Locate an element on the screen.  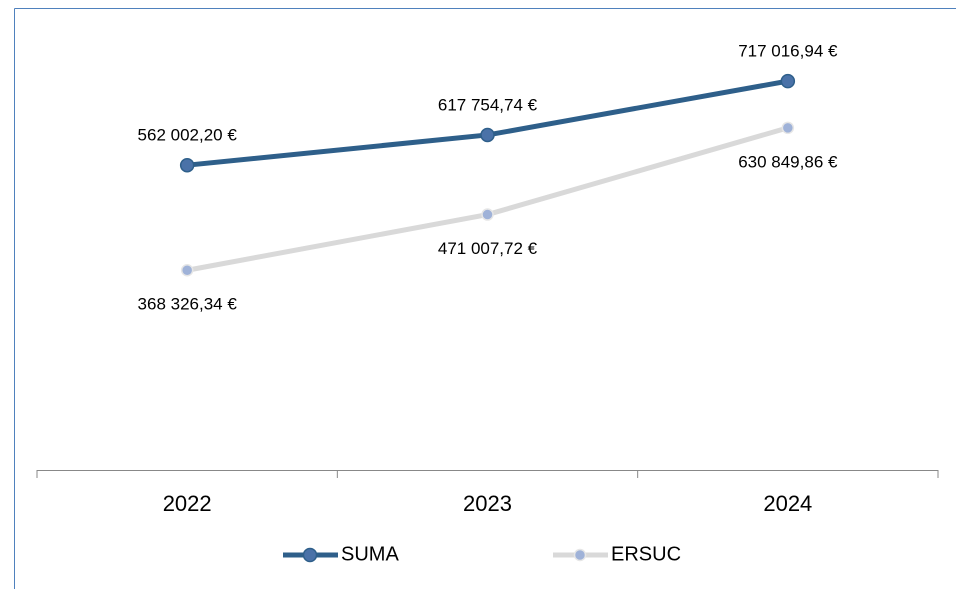
data-label: 471 007,72 € is located at coordinates (488, 248).